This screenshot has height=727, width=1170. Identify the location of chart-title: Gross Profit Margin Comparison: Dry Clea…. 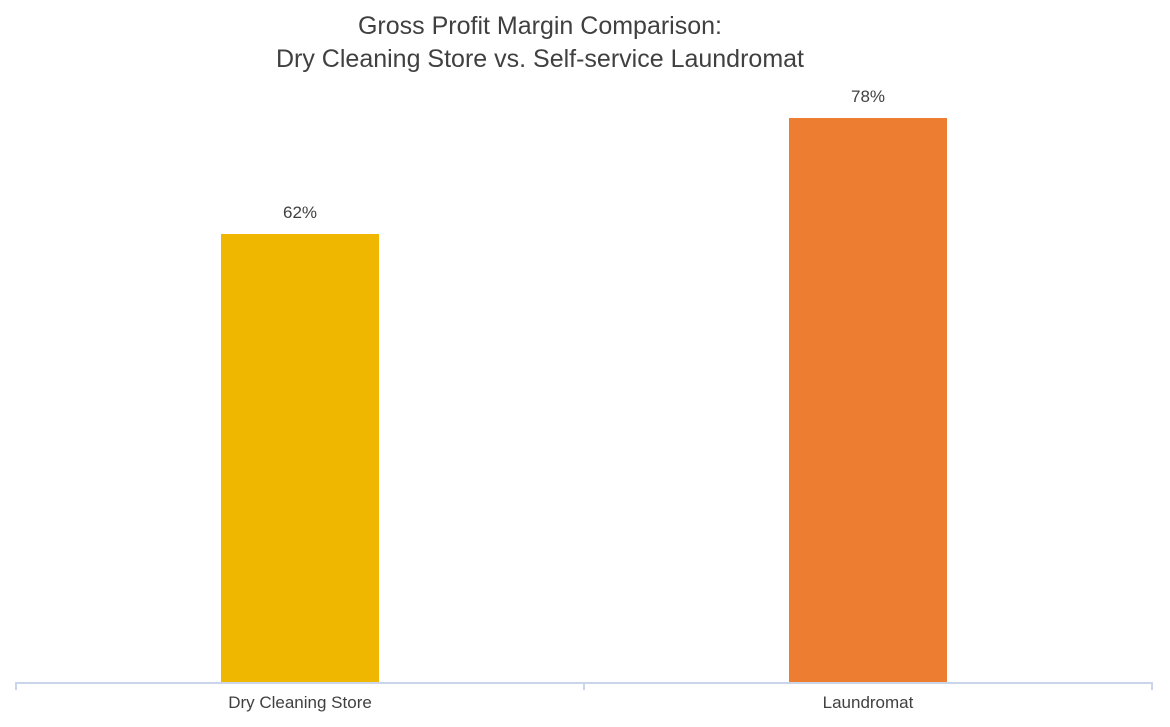
(540, 43).